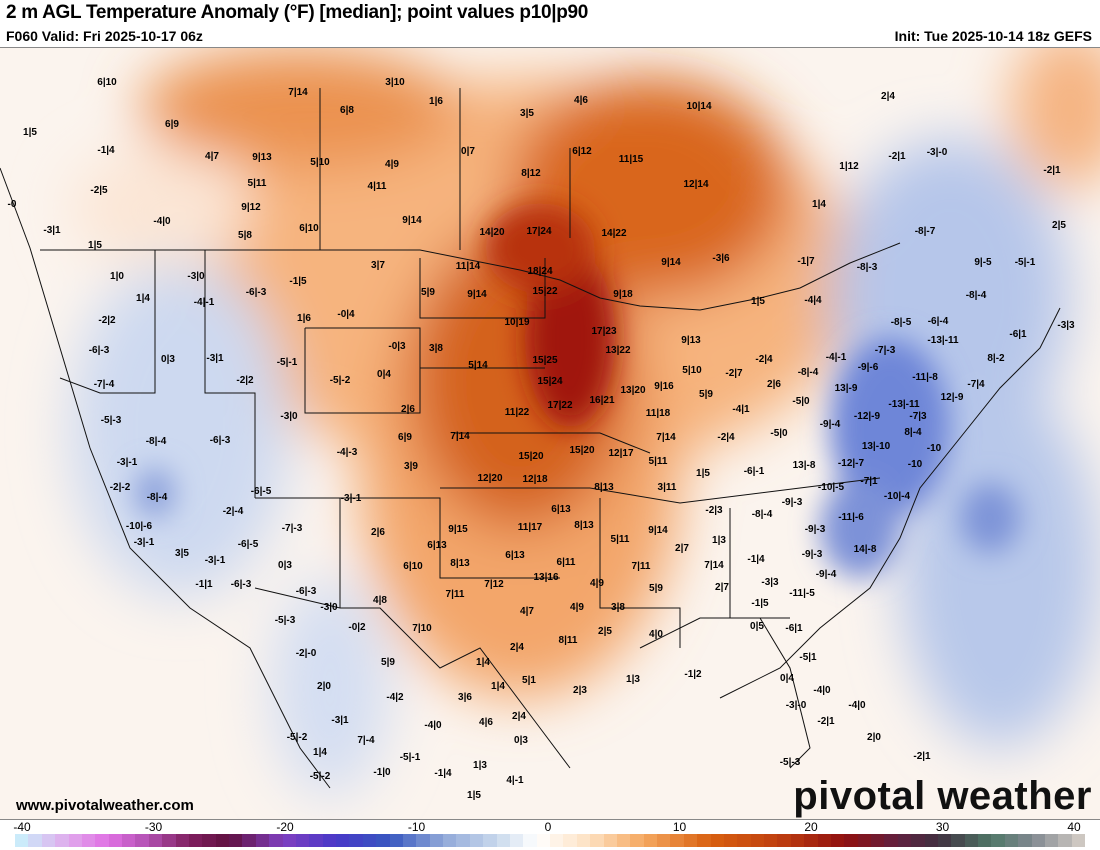 This screenshot has height=850, width=1100. I want to click on point-value: 8|12, so click(531, 173).